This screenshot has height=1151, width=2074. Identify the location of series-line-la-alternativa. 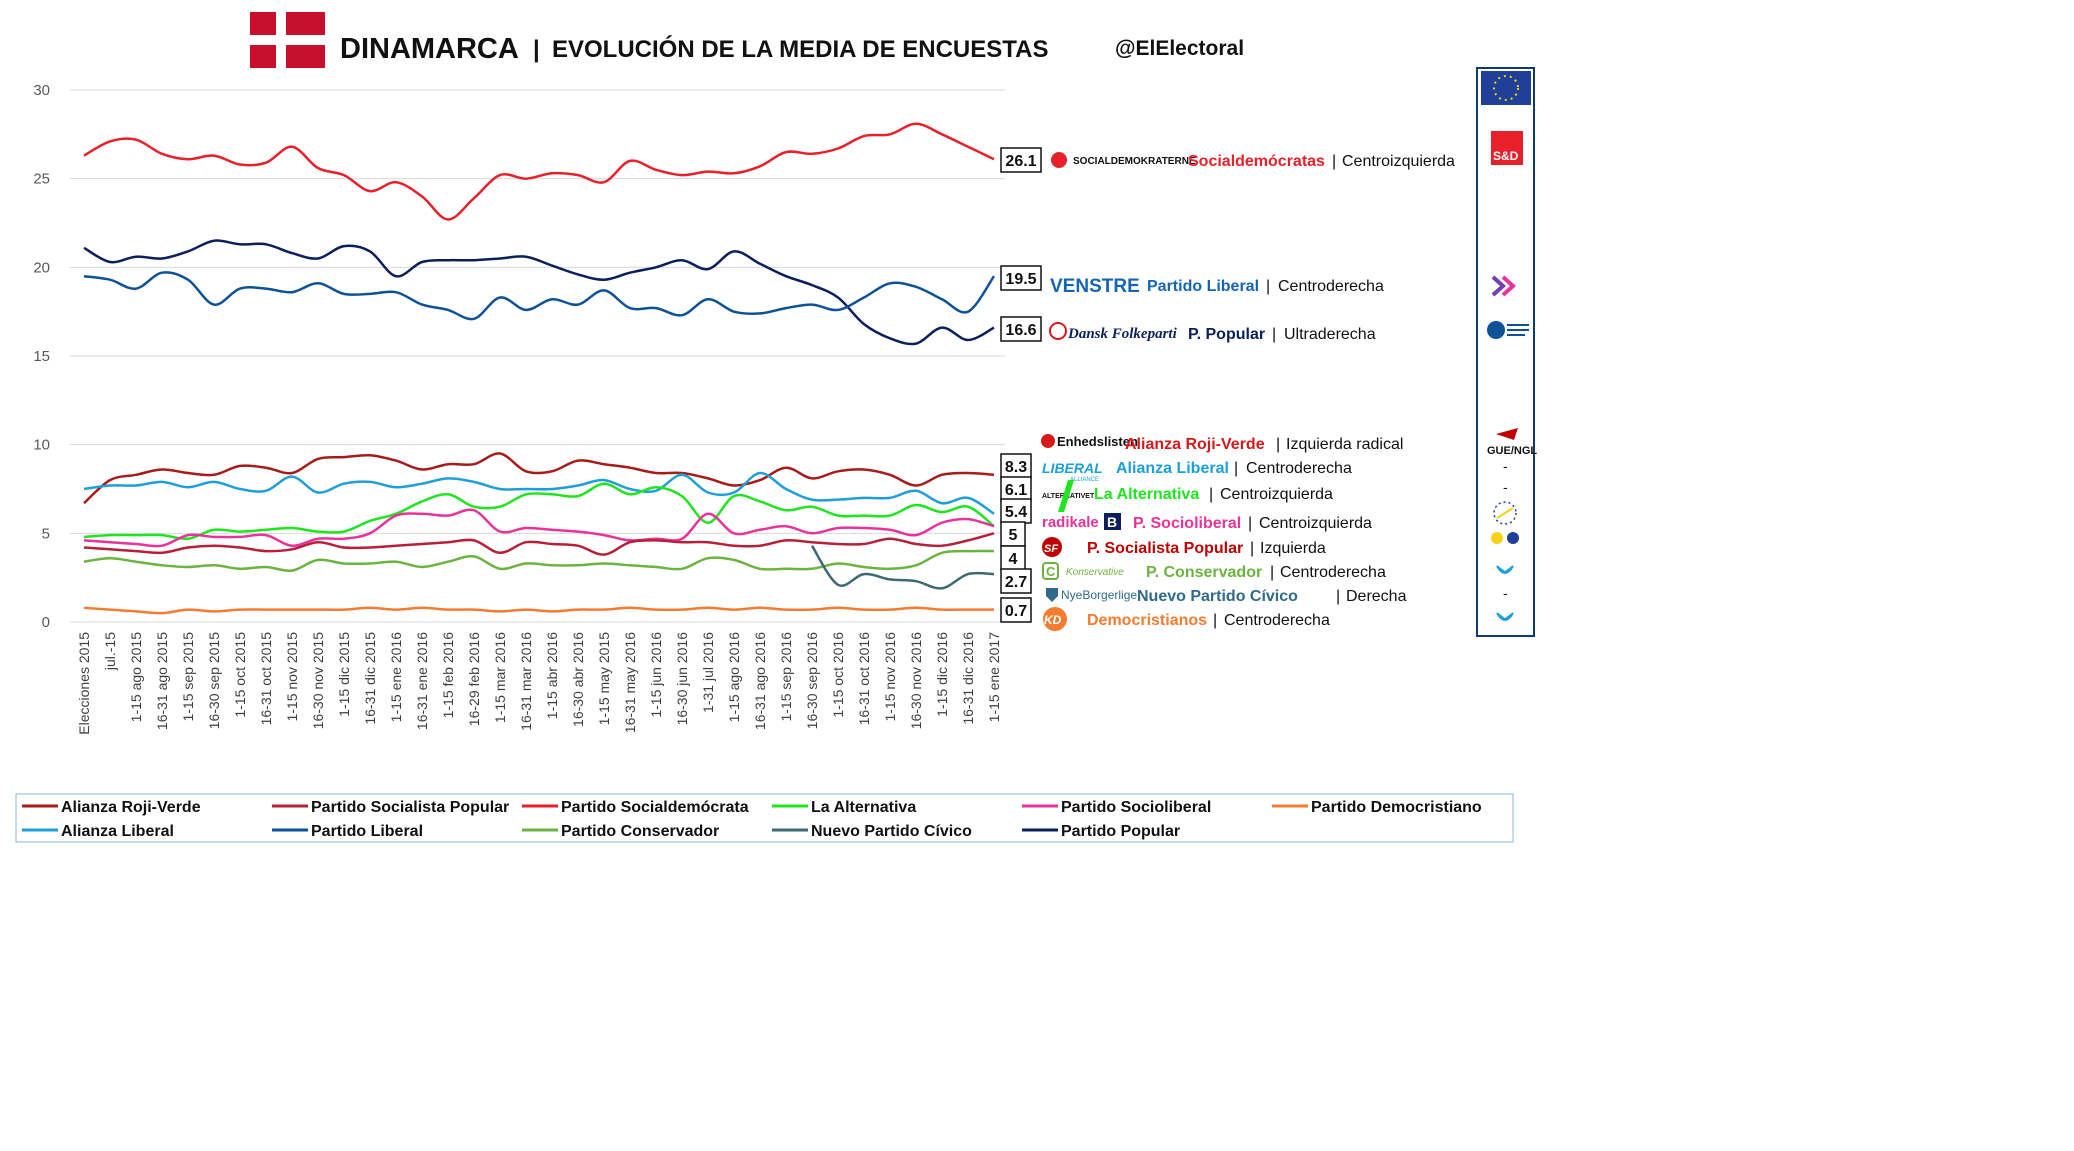
(539, 511).